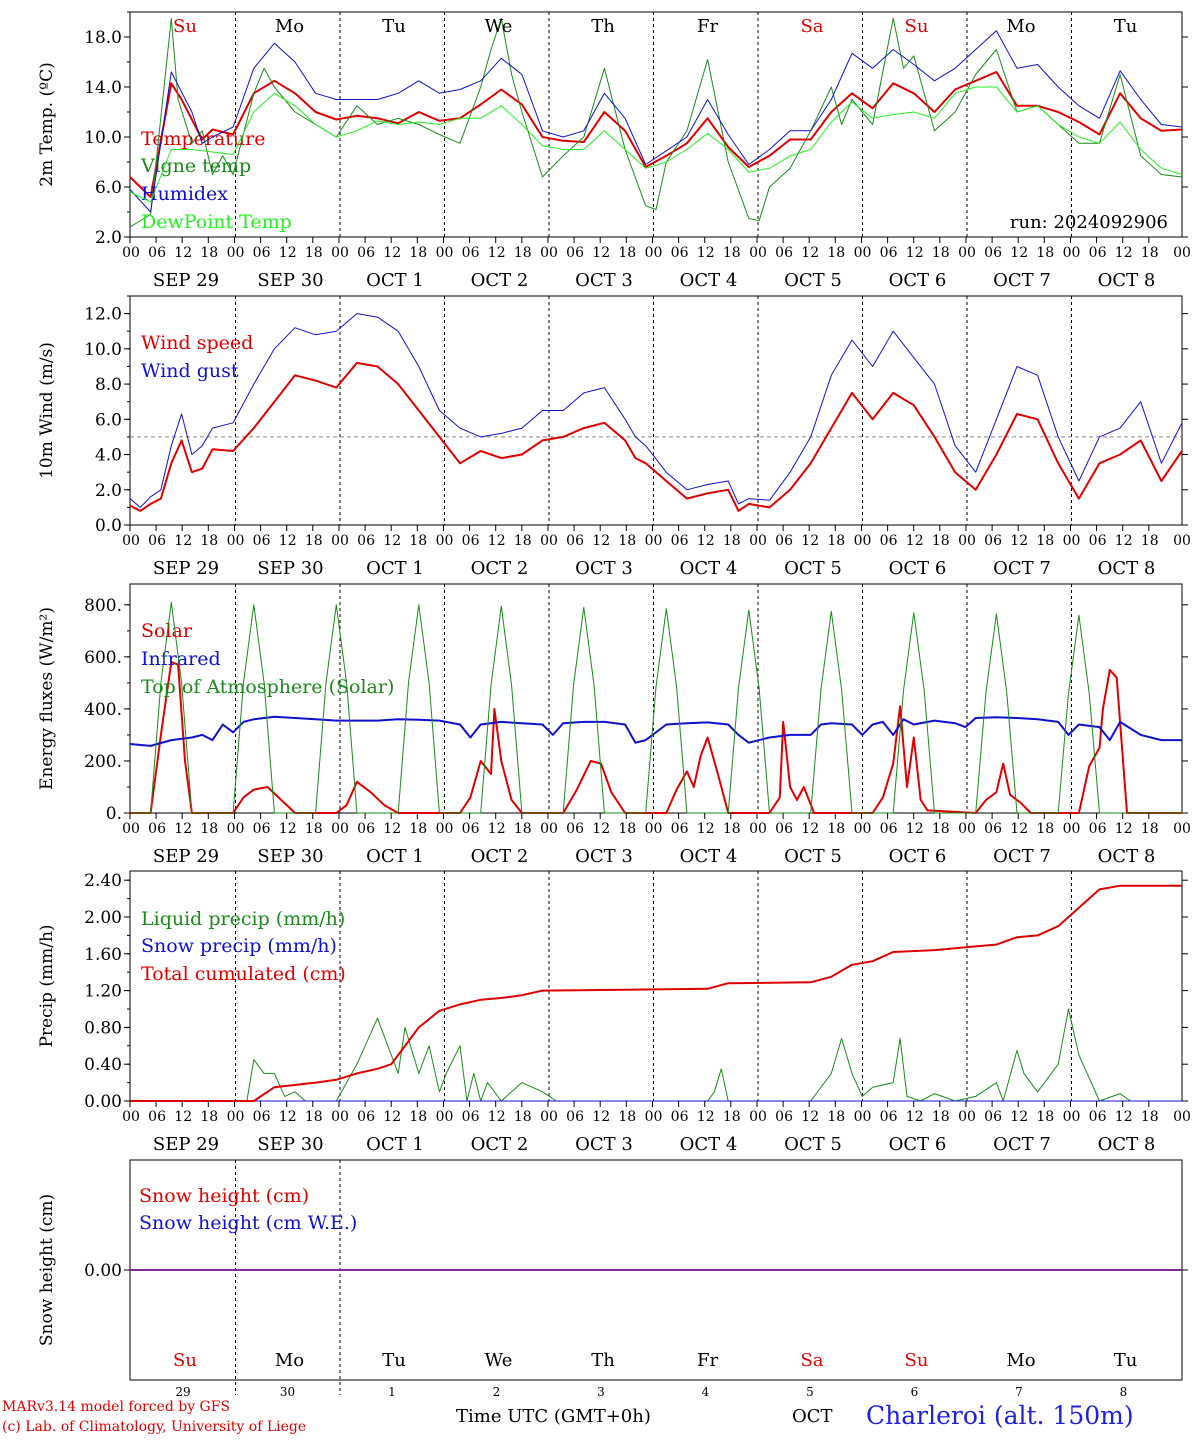 The width and height of the screenshot is (1194, 1440). Describe the element at coordinates (108, 420) in the screenshot. I see `y-tick-label: 6.0` at that location.